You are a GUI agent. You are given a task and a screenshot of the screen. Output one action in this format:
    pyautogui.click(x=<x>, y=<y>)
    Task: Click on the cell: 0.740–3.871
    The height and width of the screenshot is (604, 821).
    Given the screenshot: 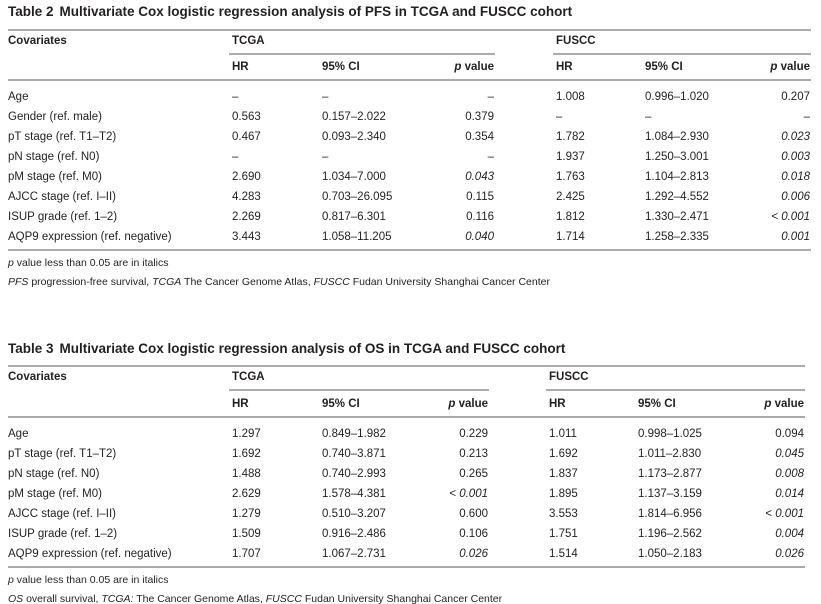 What is the action you would take?
    pyautogui.click(x=354, y=454)
    